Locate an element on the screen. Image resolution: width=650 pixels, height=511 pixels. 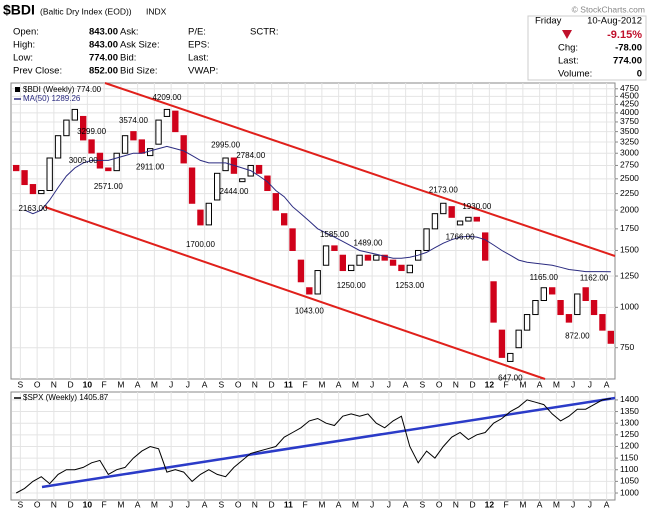
y-tick-label: 2750 is located at coordinates (629, 165).